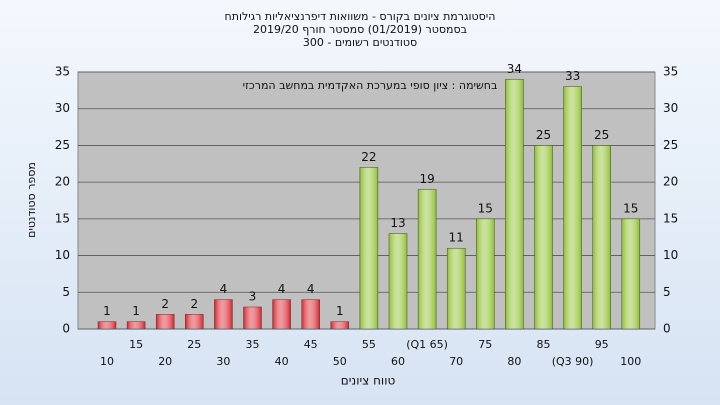 The image size is (720, 405). Describe the element at coordinates (667, 329) in the screenshot. I see `y2-tick-label: 0` at that location.